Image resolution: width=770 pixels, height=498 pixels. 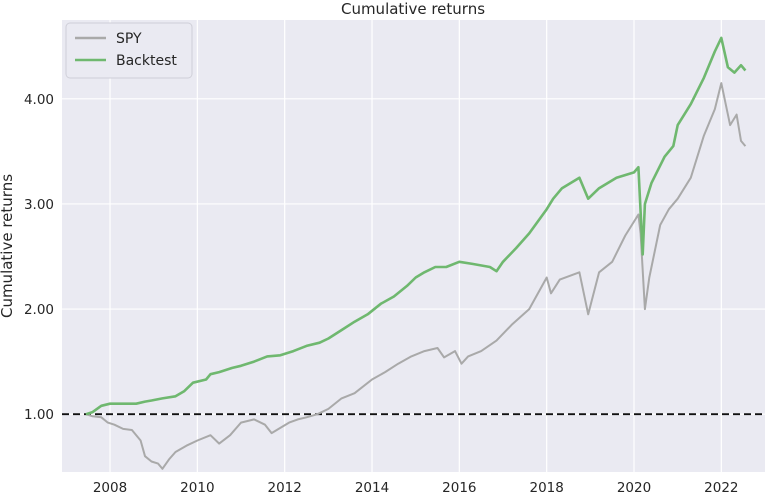 What do you see at coordinates (129, 39) in the screenshot?
I see `legend-label-spy: SPY` at bounding box center [129, 39].